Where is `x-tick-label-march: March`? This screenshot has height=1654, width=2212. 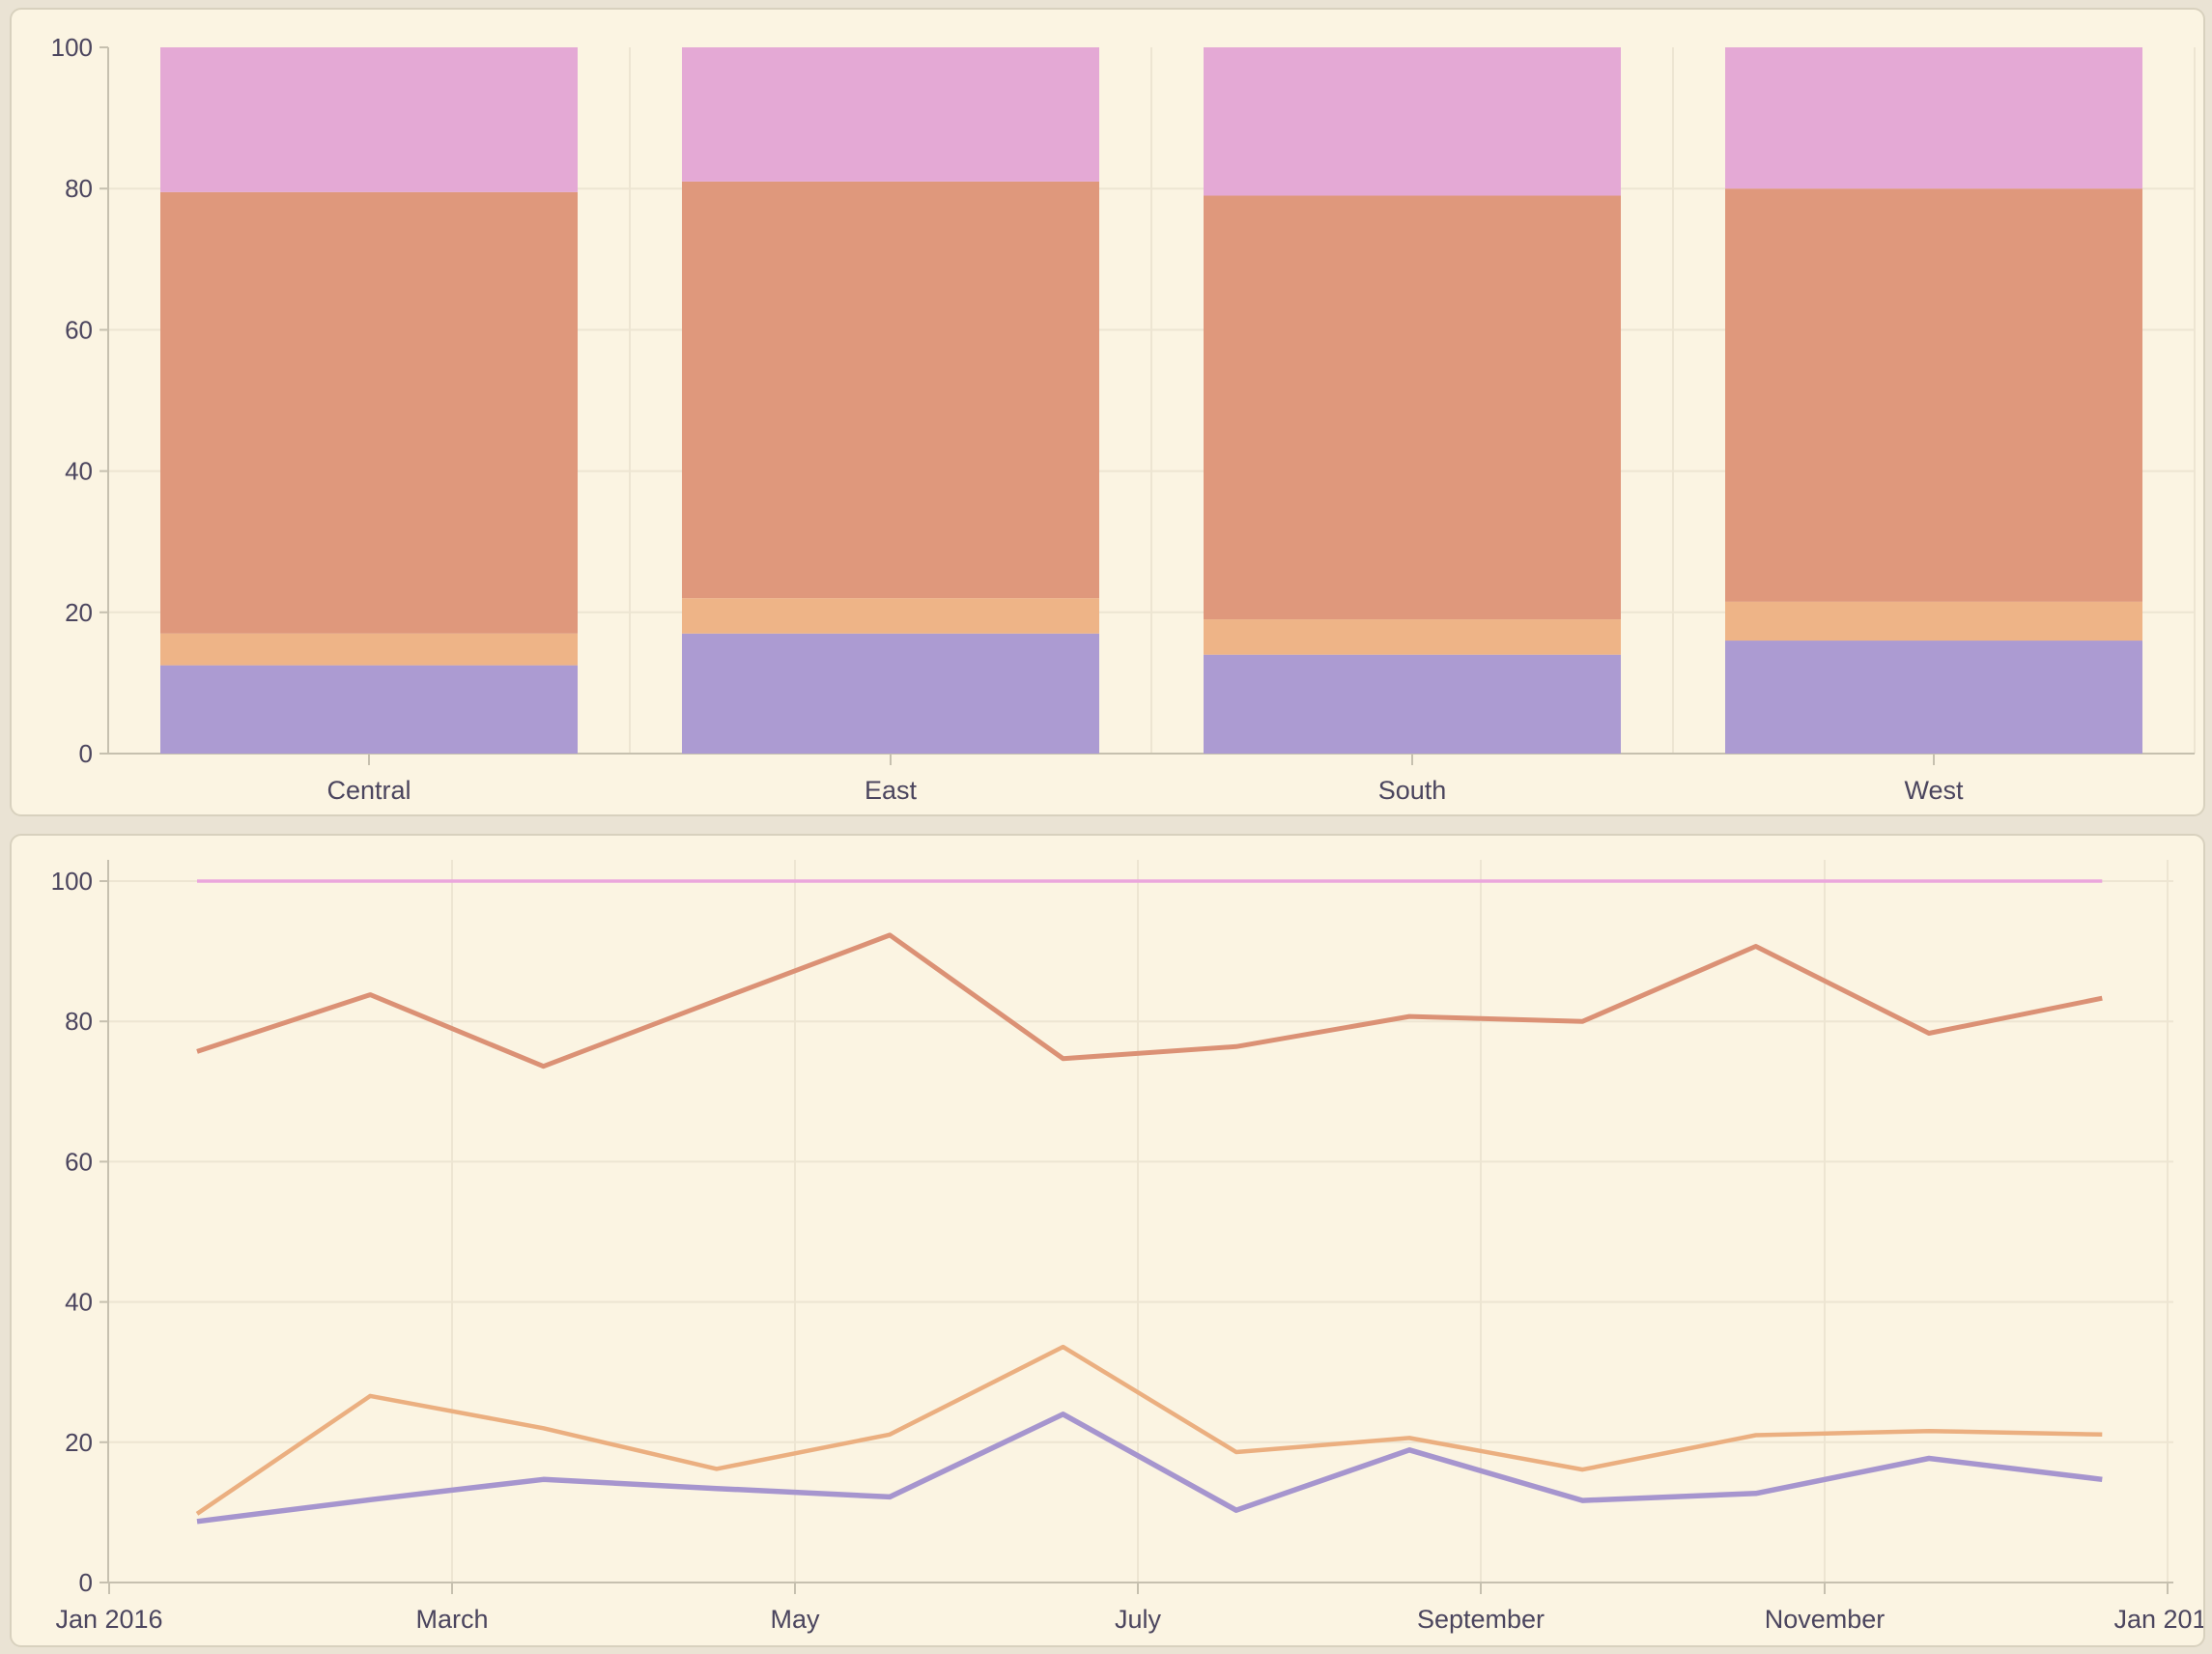
x-tick-label-march: March is located at coordinates (451, 1619).